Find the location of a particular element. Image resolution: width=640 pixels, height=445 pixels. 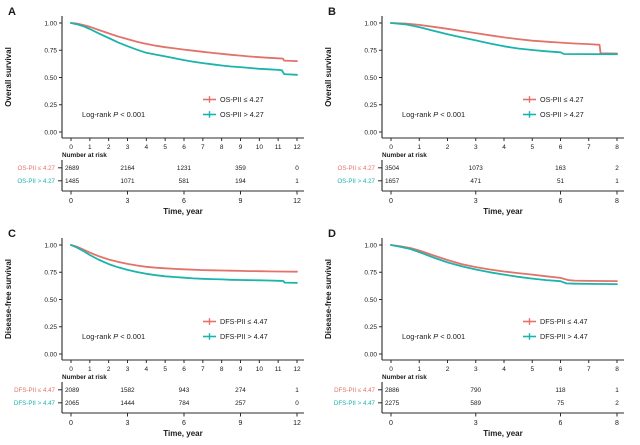

risk-value: 359 is located at coordinates (240, 168).